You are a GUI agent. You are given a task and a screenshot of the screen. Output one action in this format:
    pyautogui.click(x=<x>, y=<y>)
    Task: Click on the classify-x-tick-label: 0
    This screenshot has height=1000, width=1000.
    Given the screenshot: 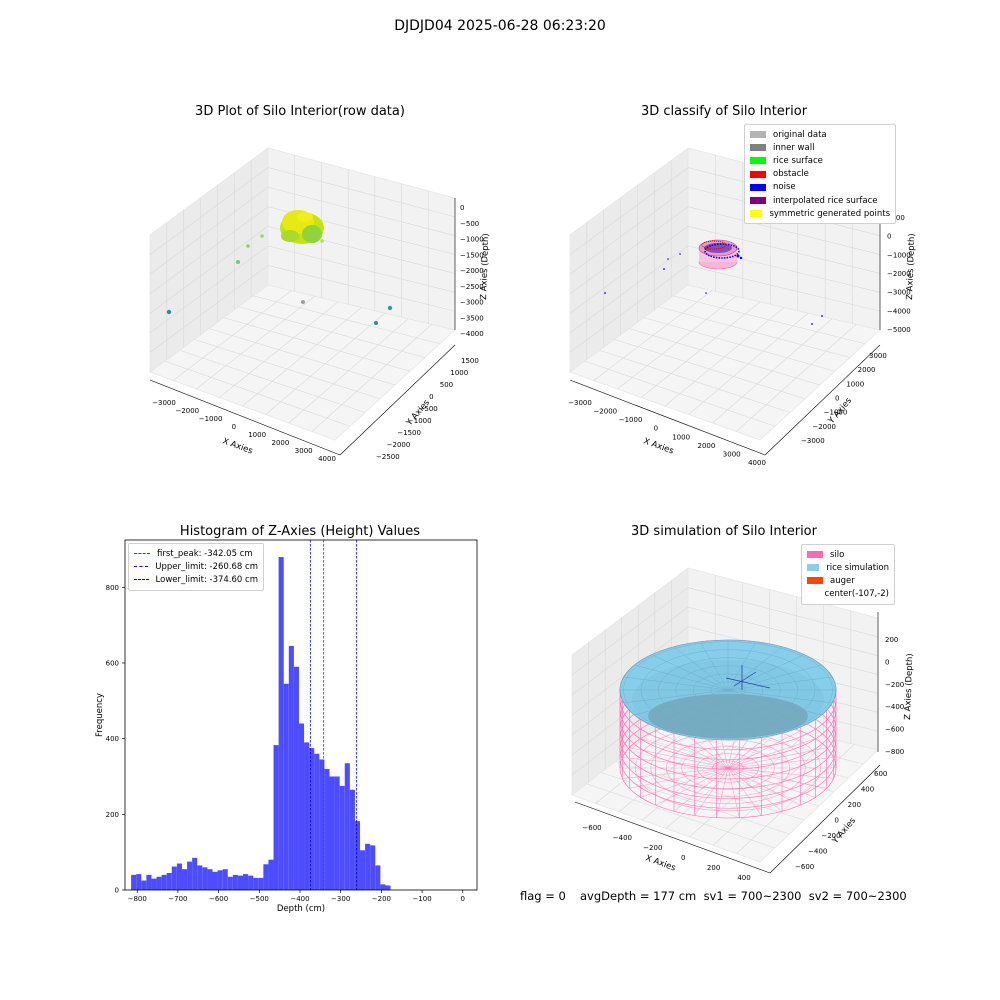 What is the action you would take?
    pyautogui.click(x=656, y=429)
    